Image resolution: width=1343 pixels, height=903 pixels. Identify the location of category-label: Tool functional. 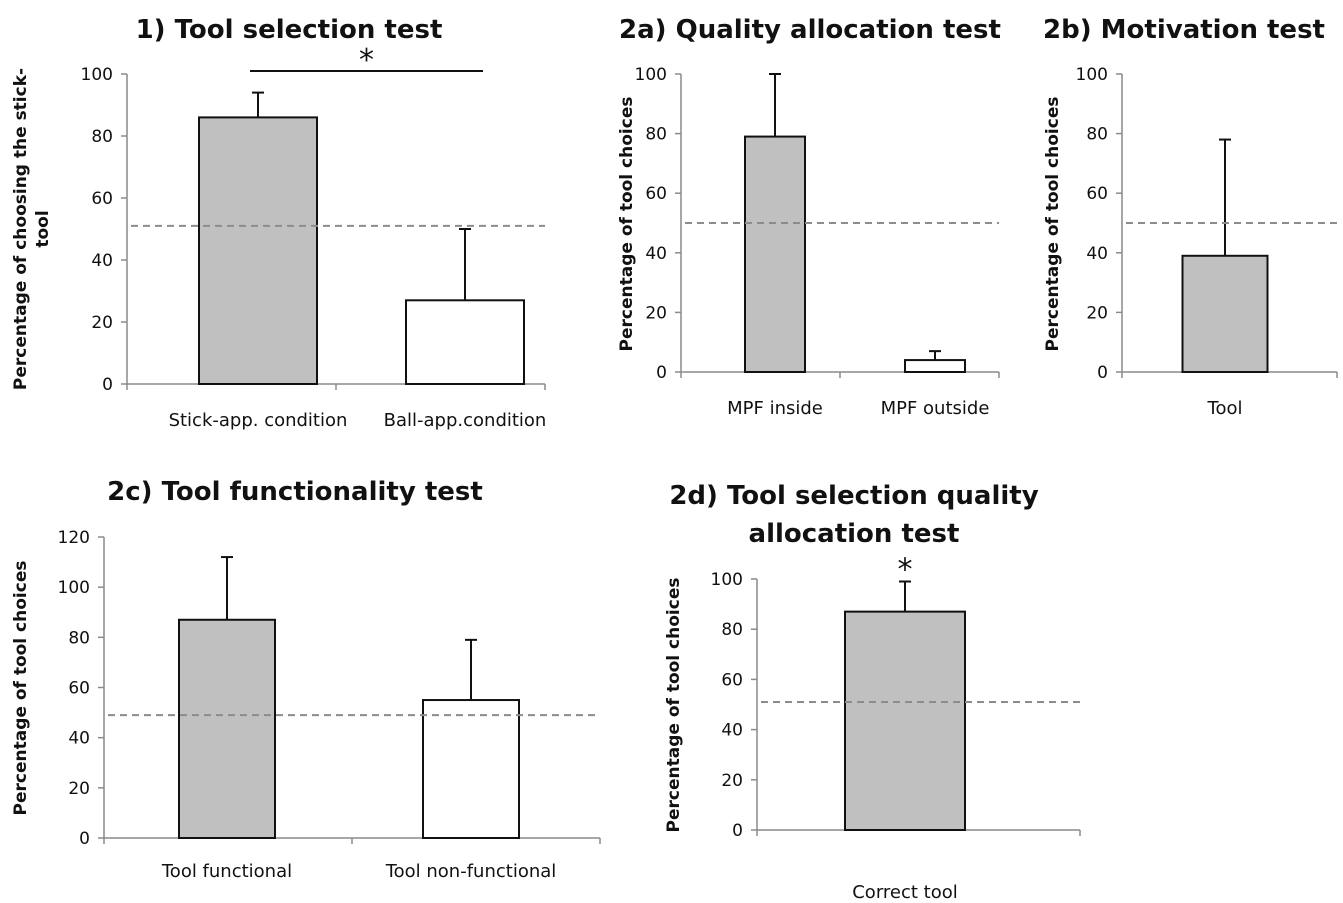
(226, 871).